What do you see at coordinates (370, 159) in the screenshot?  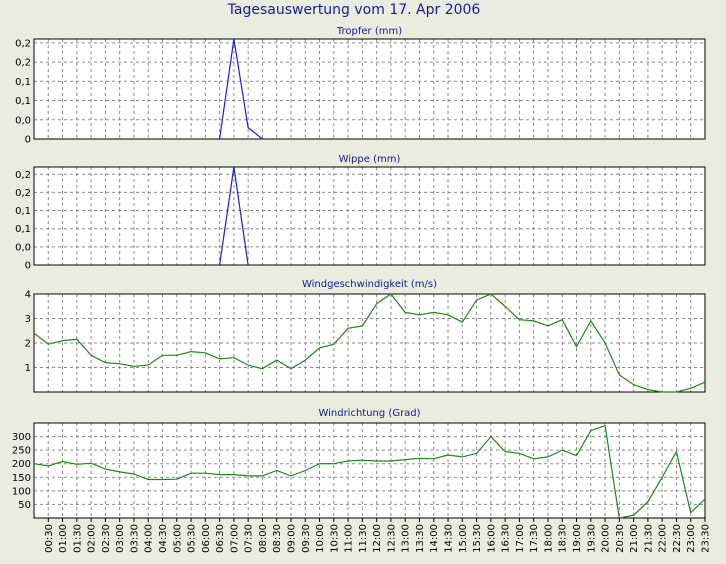 I see `panel-title: Wippe (mm)` at bounding box center [370, 159].